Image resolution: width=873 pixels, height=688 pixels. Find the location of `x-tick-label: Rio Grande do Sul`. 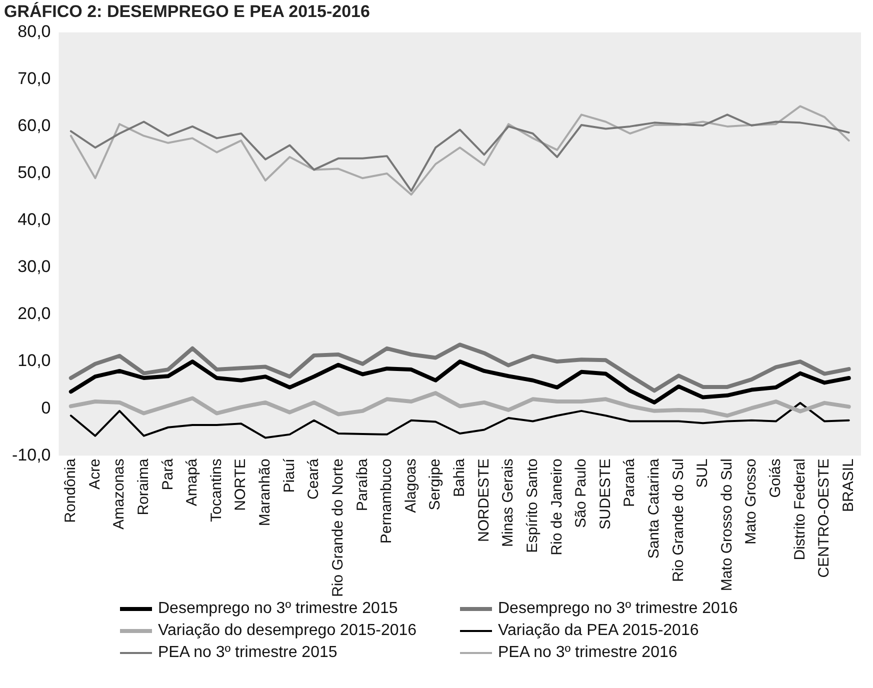

x-tick-label: Rio Grande do Sul is located at coordinates (678, 520).